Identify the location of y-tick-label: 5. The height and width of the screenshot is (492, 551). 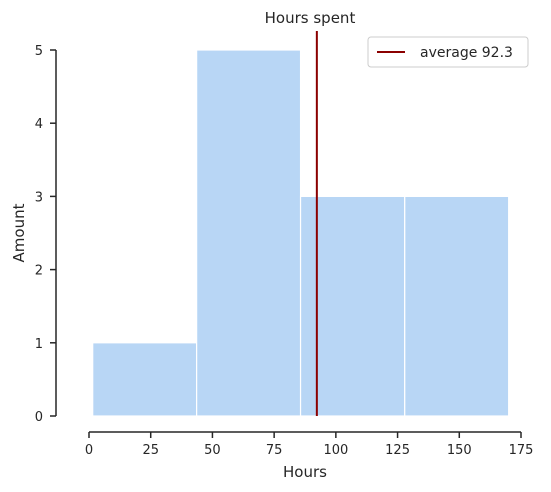
(39, 51).